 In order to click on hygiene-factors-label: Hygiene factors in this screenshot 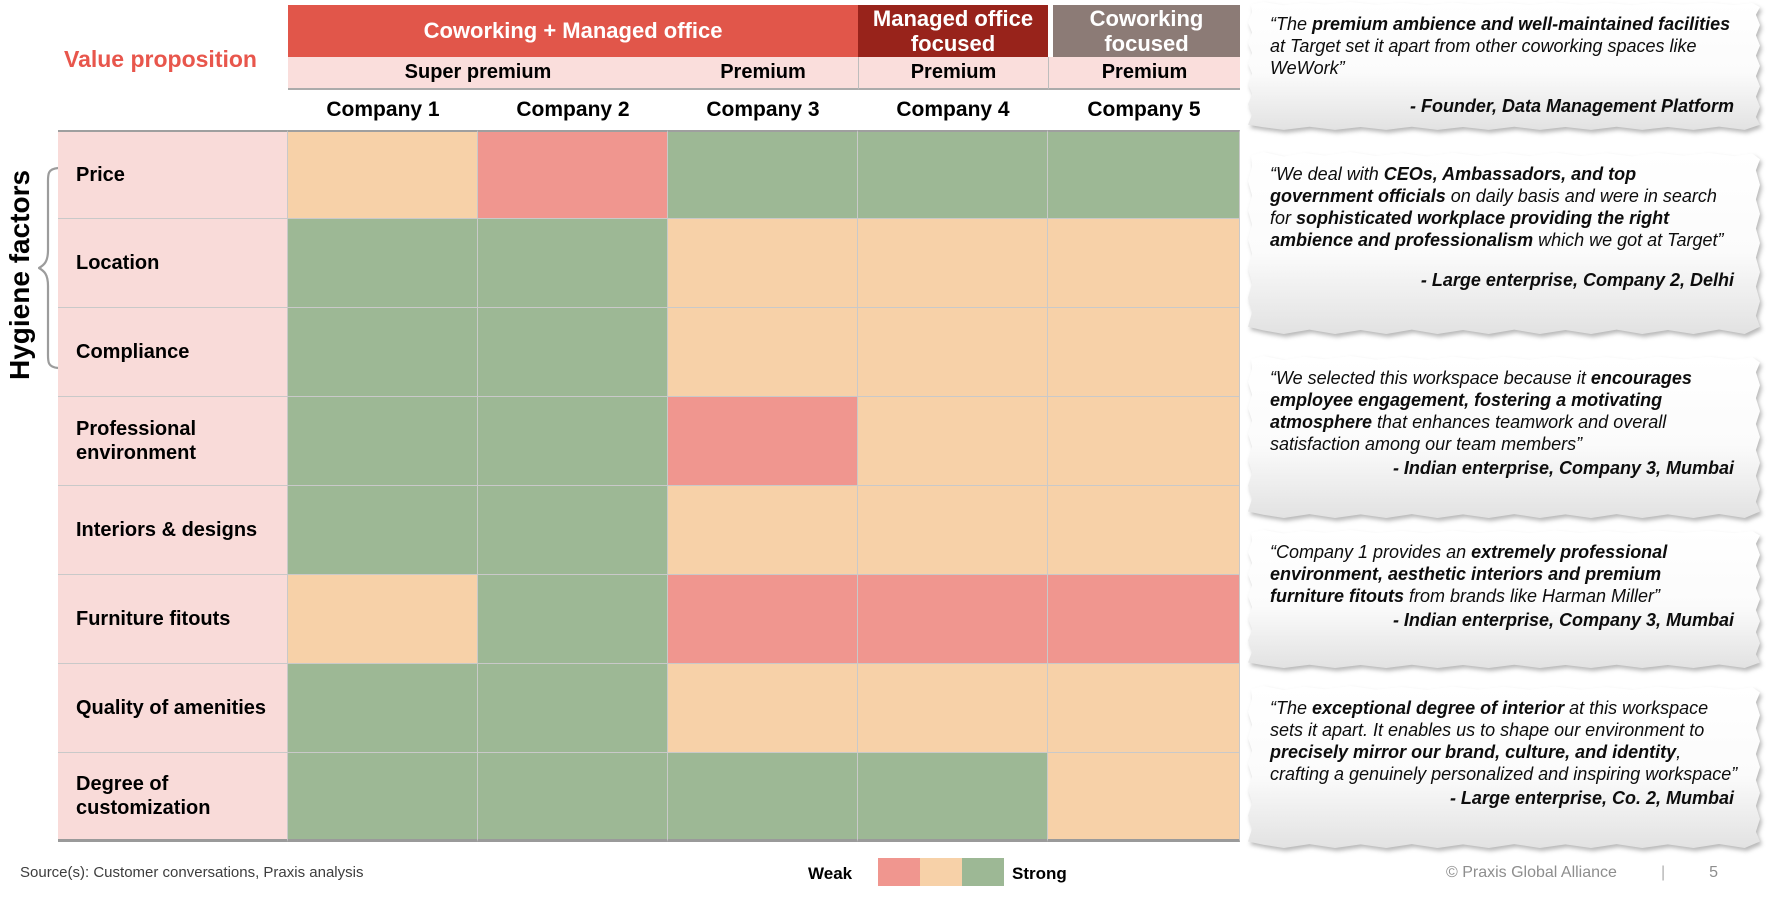, I will do `click(19, 275)`.